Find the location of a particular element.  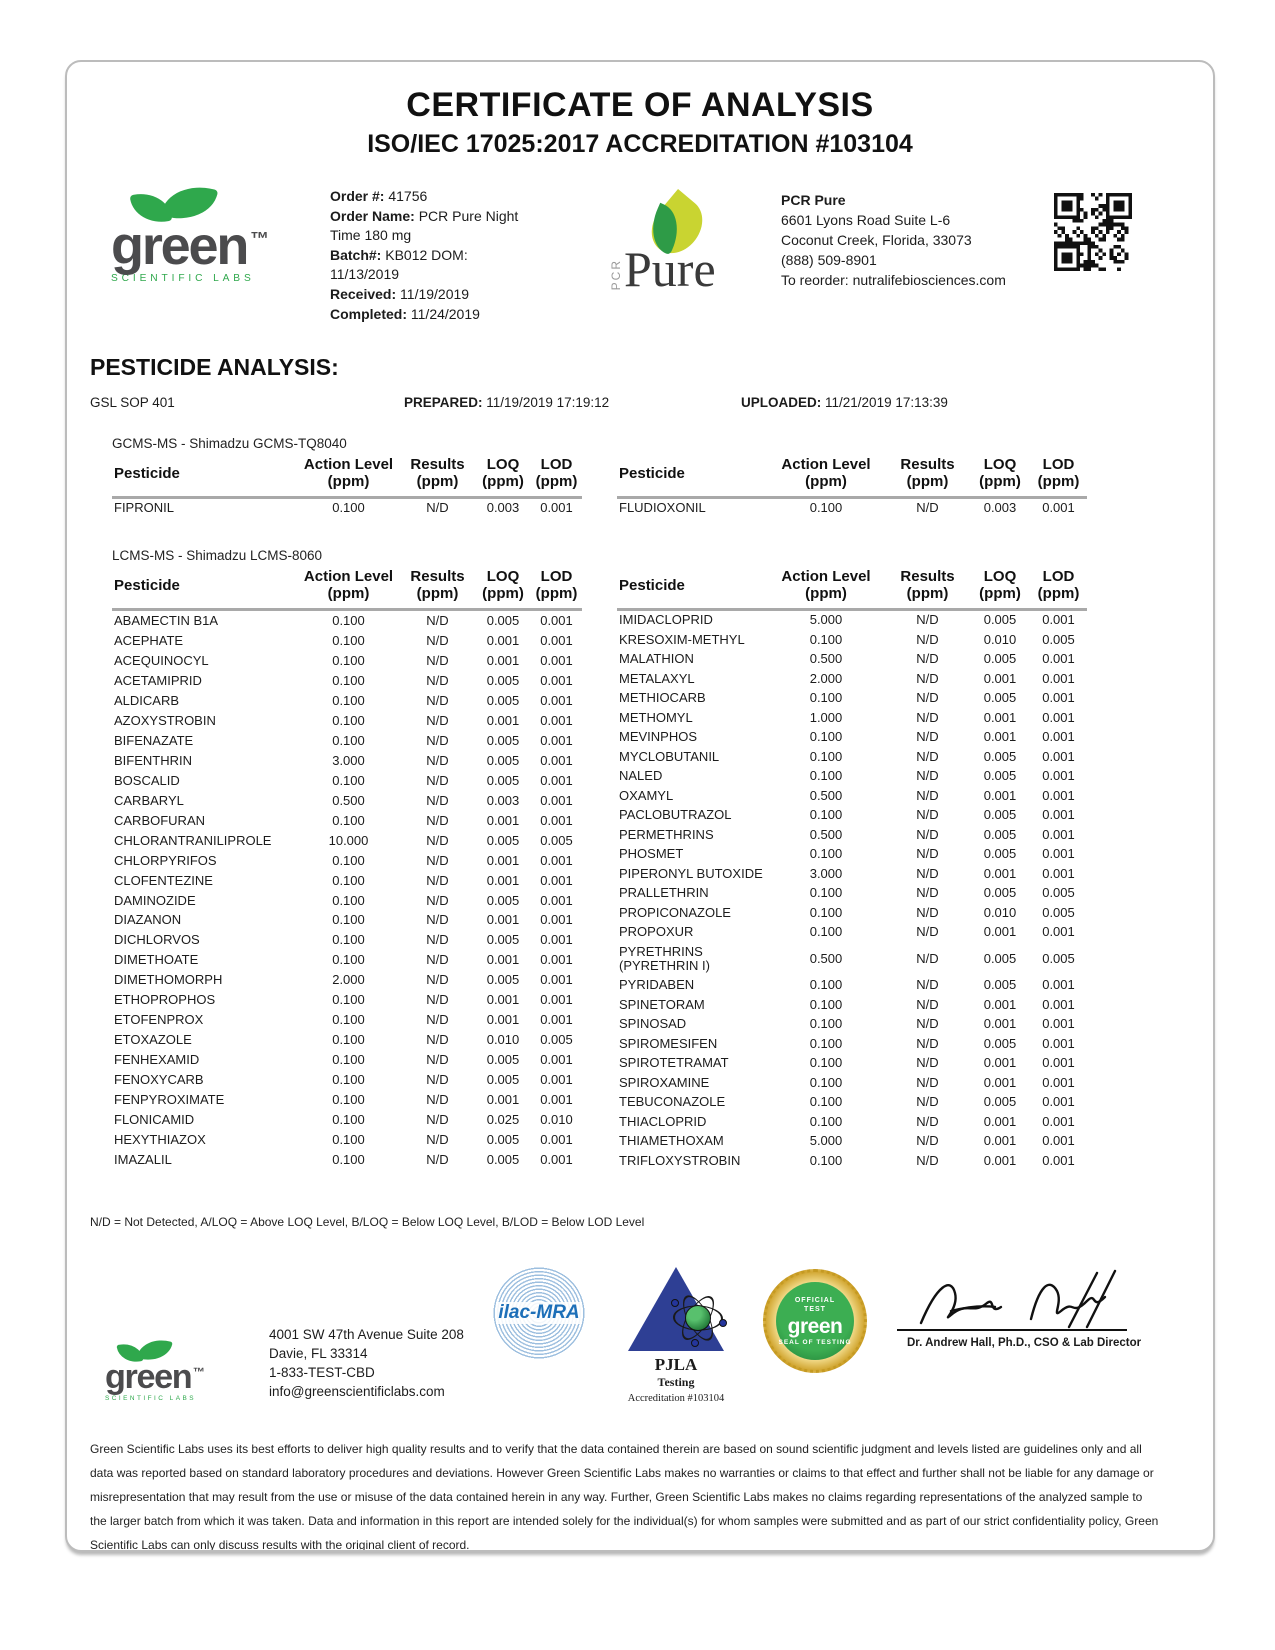

table-row: THIACLOPRID 0.100 N/D 0.001 0.001 is located at coordinates (852, 1121).